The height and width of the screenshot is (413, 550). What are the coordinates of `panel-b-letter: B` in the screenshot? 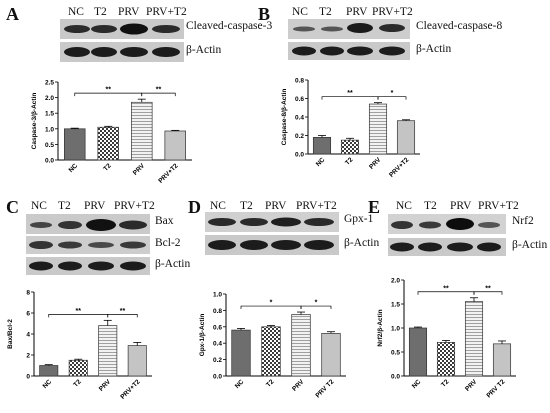 It's located at (264, 14).